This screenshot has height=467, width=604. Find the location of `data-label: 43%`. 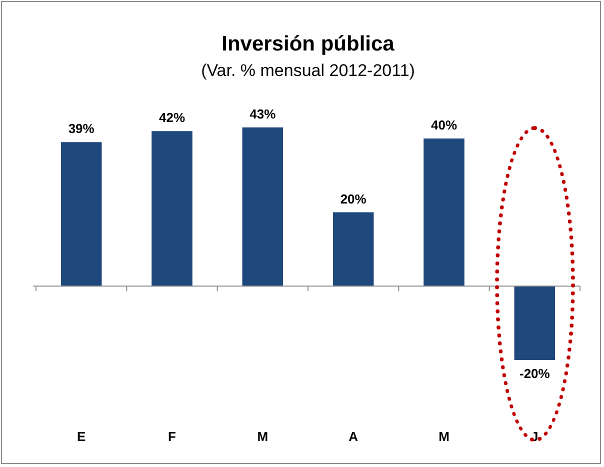

data-label: 43% is located at coordinates (263, 114).